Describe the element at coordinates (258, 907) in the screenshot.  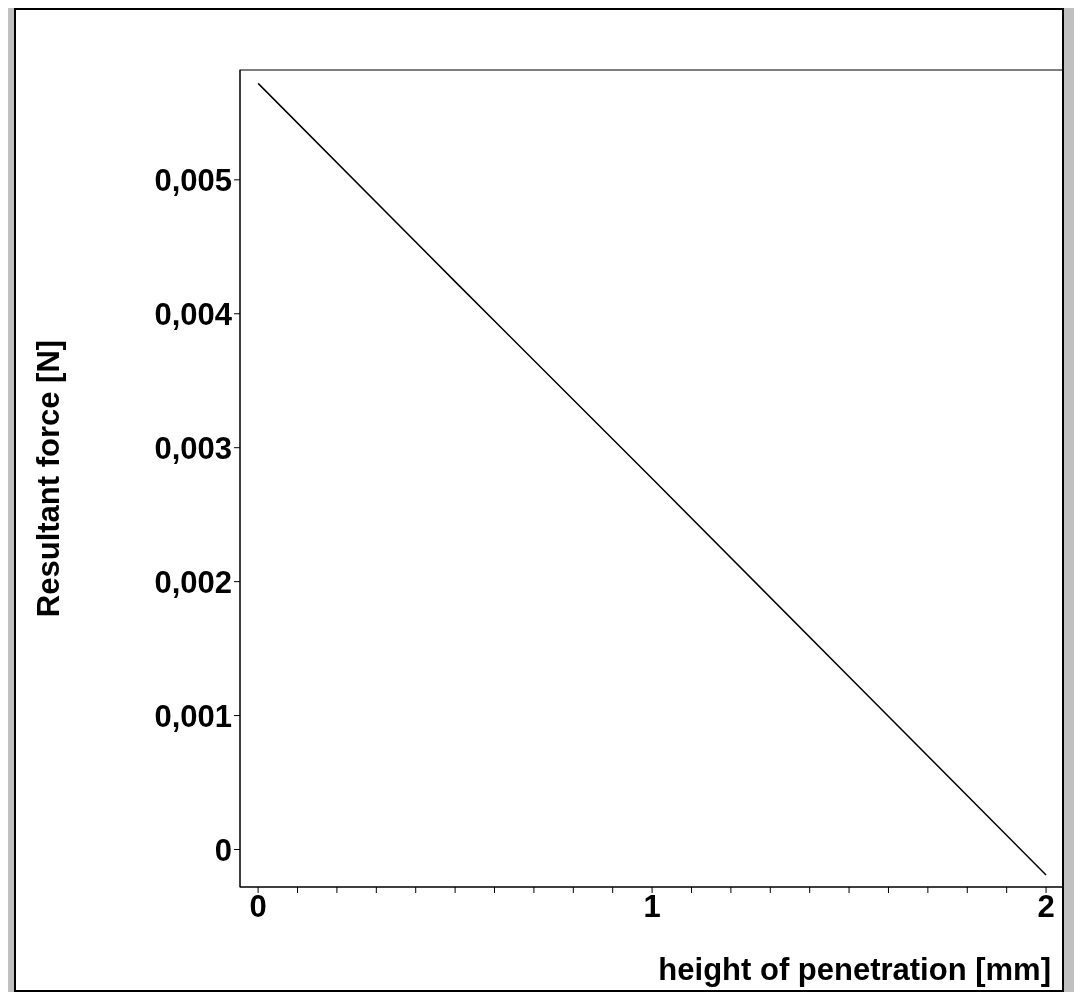
I see `x-tick-label: 0` at that location.